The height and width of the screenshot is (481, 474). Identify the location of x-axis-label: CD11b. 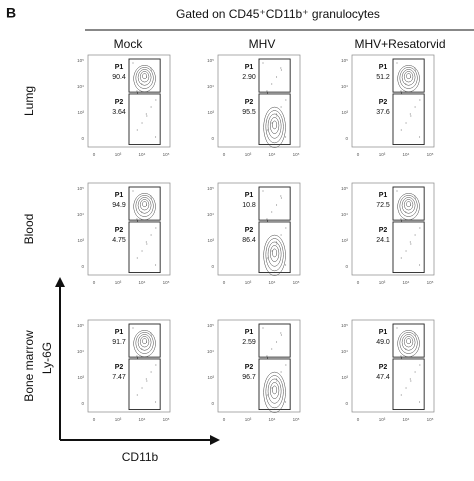
(140, 457).